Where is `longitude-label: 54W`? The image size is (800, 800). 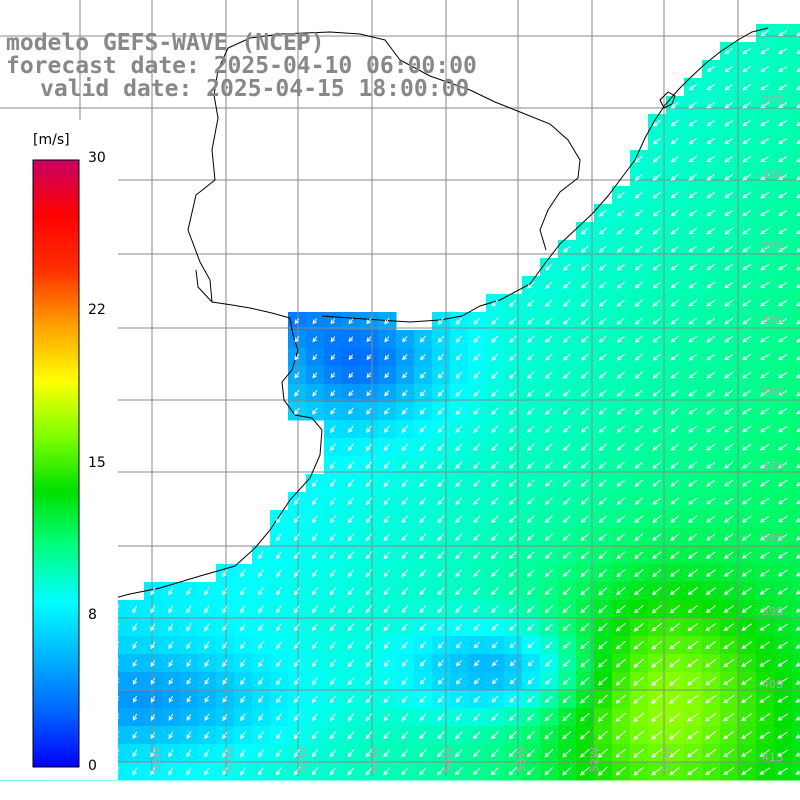
longitude-label: 54W is located at coordinates (448, 759).